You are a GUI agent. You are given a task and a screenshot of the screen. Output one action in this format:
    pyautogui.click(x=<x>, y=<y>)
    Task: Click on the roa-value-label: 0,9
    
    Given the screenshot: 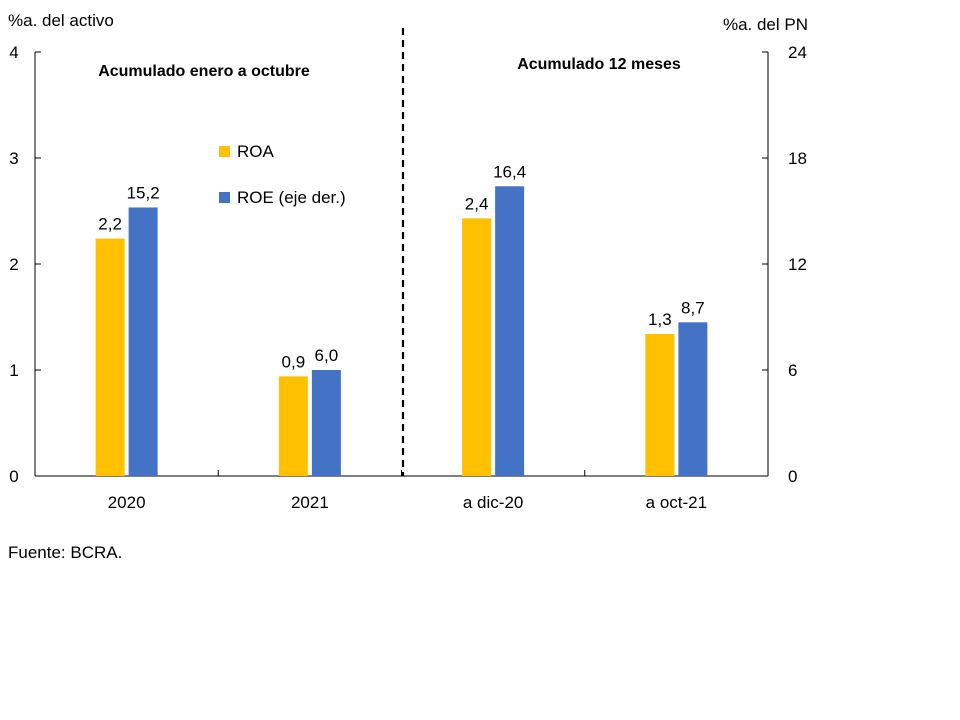 What is the action you would take?
    pyautogui.click(x=294, y=361)
    